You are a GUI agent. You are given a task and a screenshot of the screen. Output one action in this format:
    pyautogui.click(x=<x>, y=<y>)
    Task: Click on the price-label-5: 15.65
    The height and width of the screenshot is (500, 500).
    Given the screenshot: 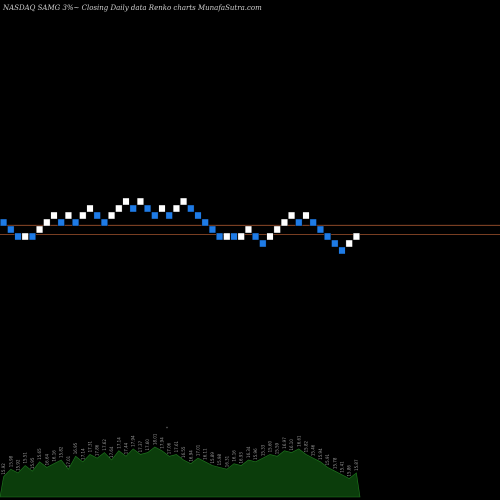 What is the action you would take?
    pyautogui.click(x=39, y=454)
    